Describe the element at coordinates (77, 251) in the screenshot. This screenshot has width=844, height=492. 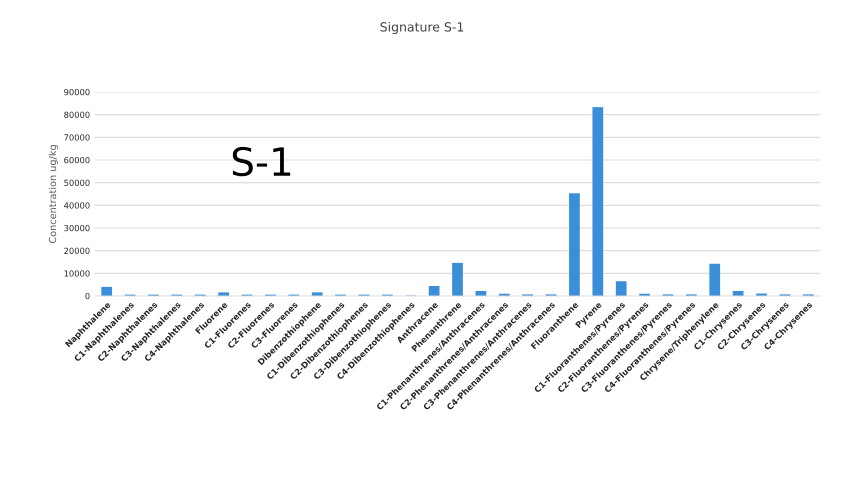
I see `y-tick-label: 20000` at that location.